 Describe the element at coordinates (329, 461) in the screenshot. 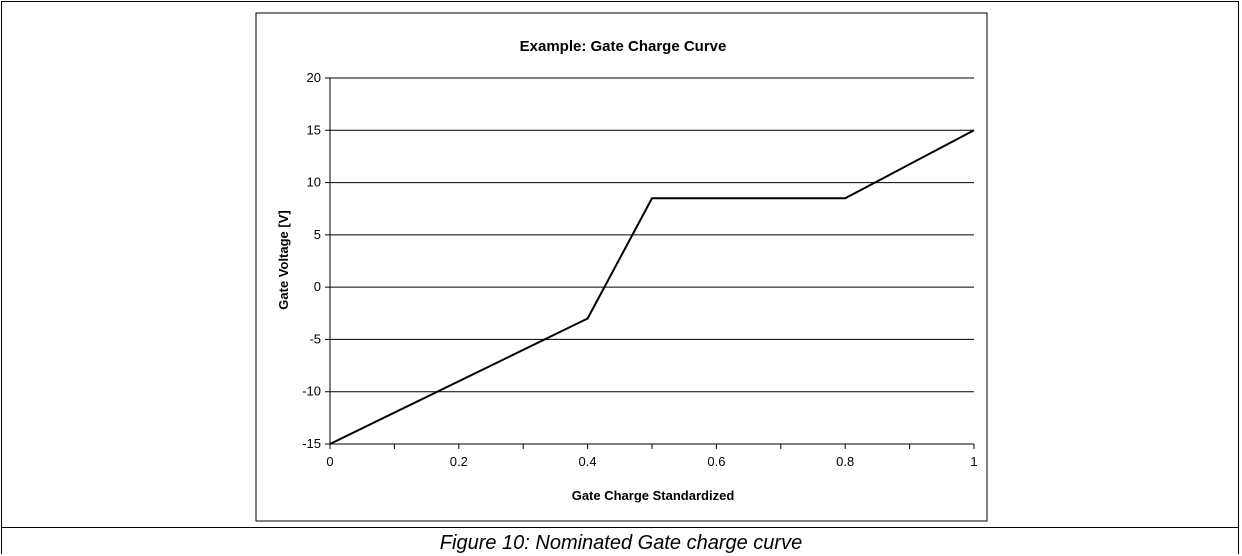

I see `x-tick-label: 0` at that location.